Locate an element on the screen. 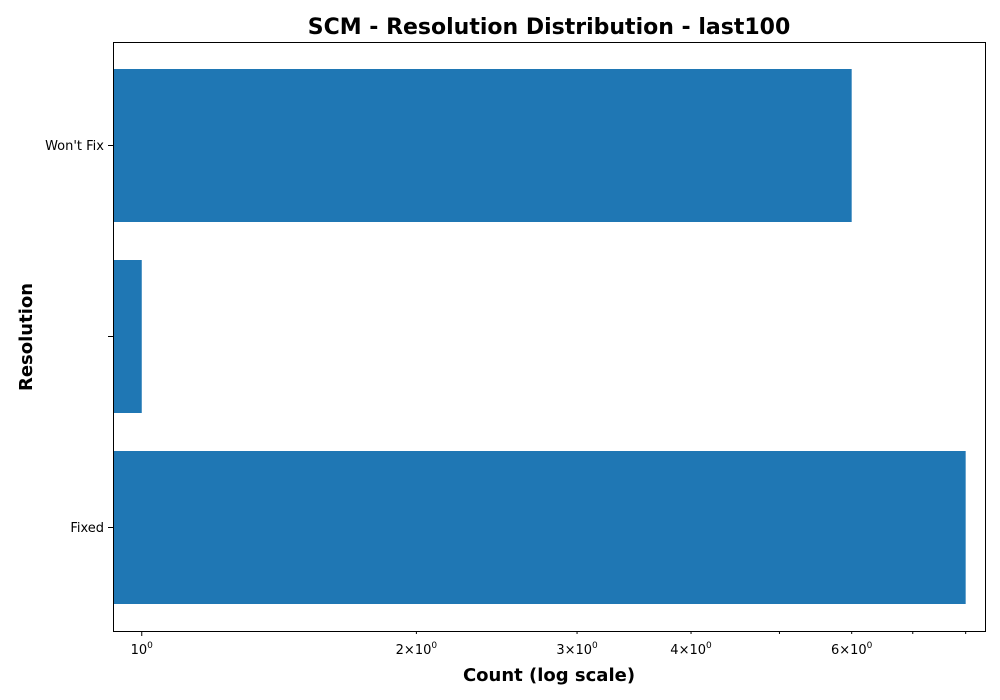 The height and width of the screenshot is (700, 1000). x-tick-label-major-0: 100 is located at coordinates (142, 649).